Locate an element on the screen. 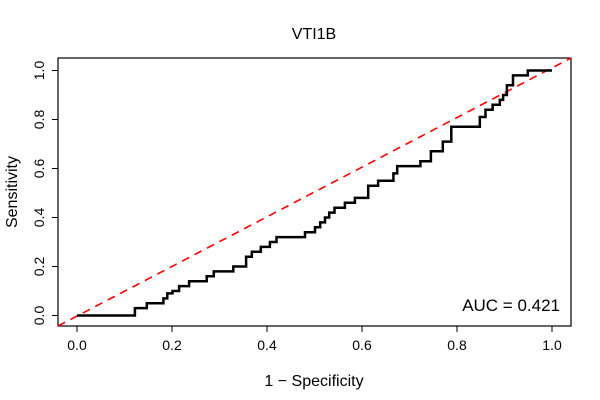 The image size is (600, 400). x-axis-ticks: 0.0 0.2 0.4 0.6 0.8 1.0 is located at coordinates (314, 339).